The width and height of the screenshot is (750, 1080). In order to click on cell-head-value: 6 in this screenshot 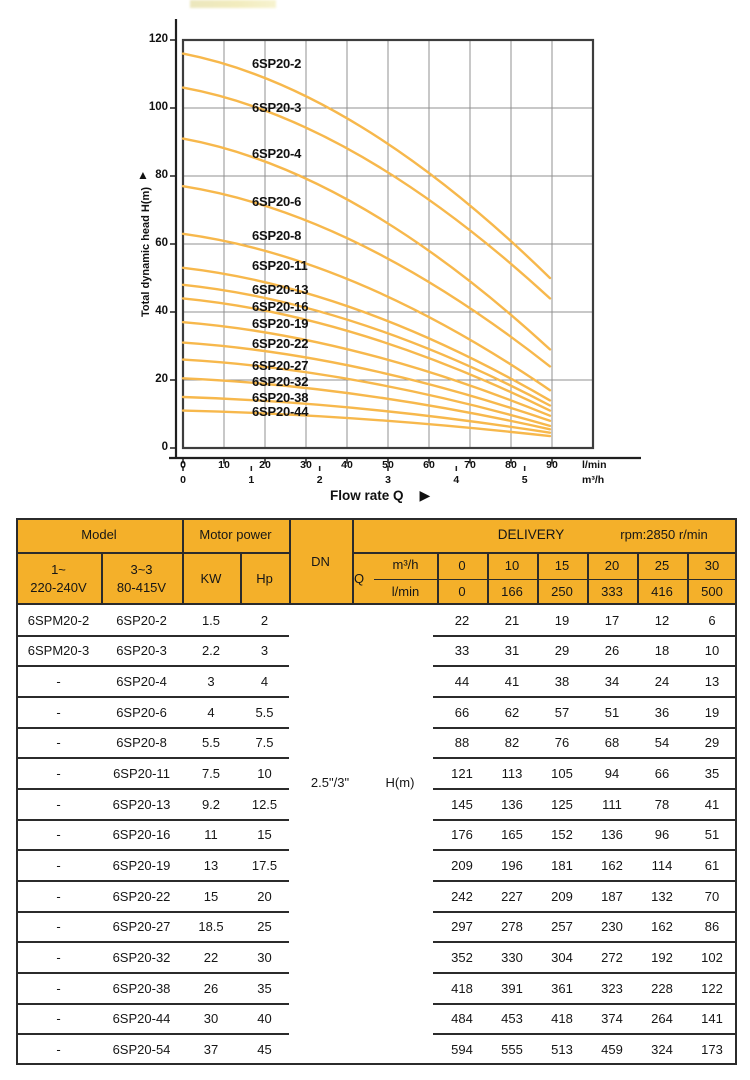, I will do `click(712, 620)`.